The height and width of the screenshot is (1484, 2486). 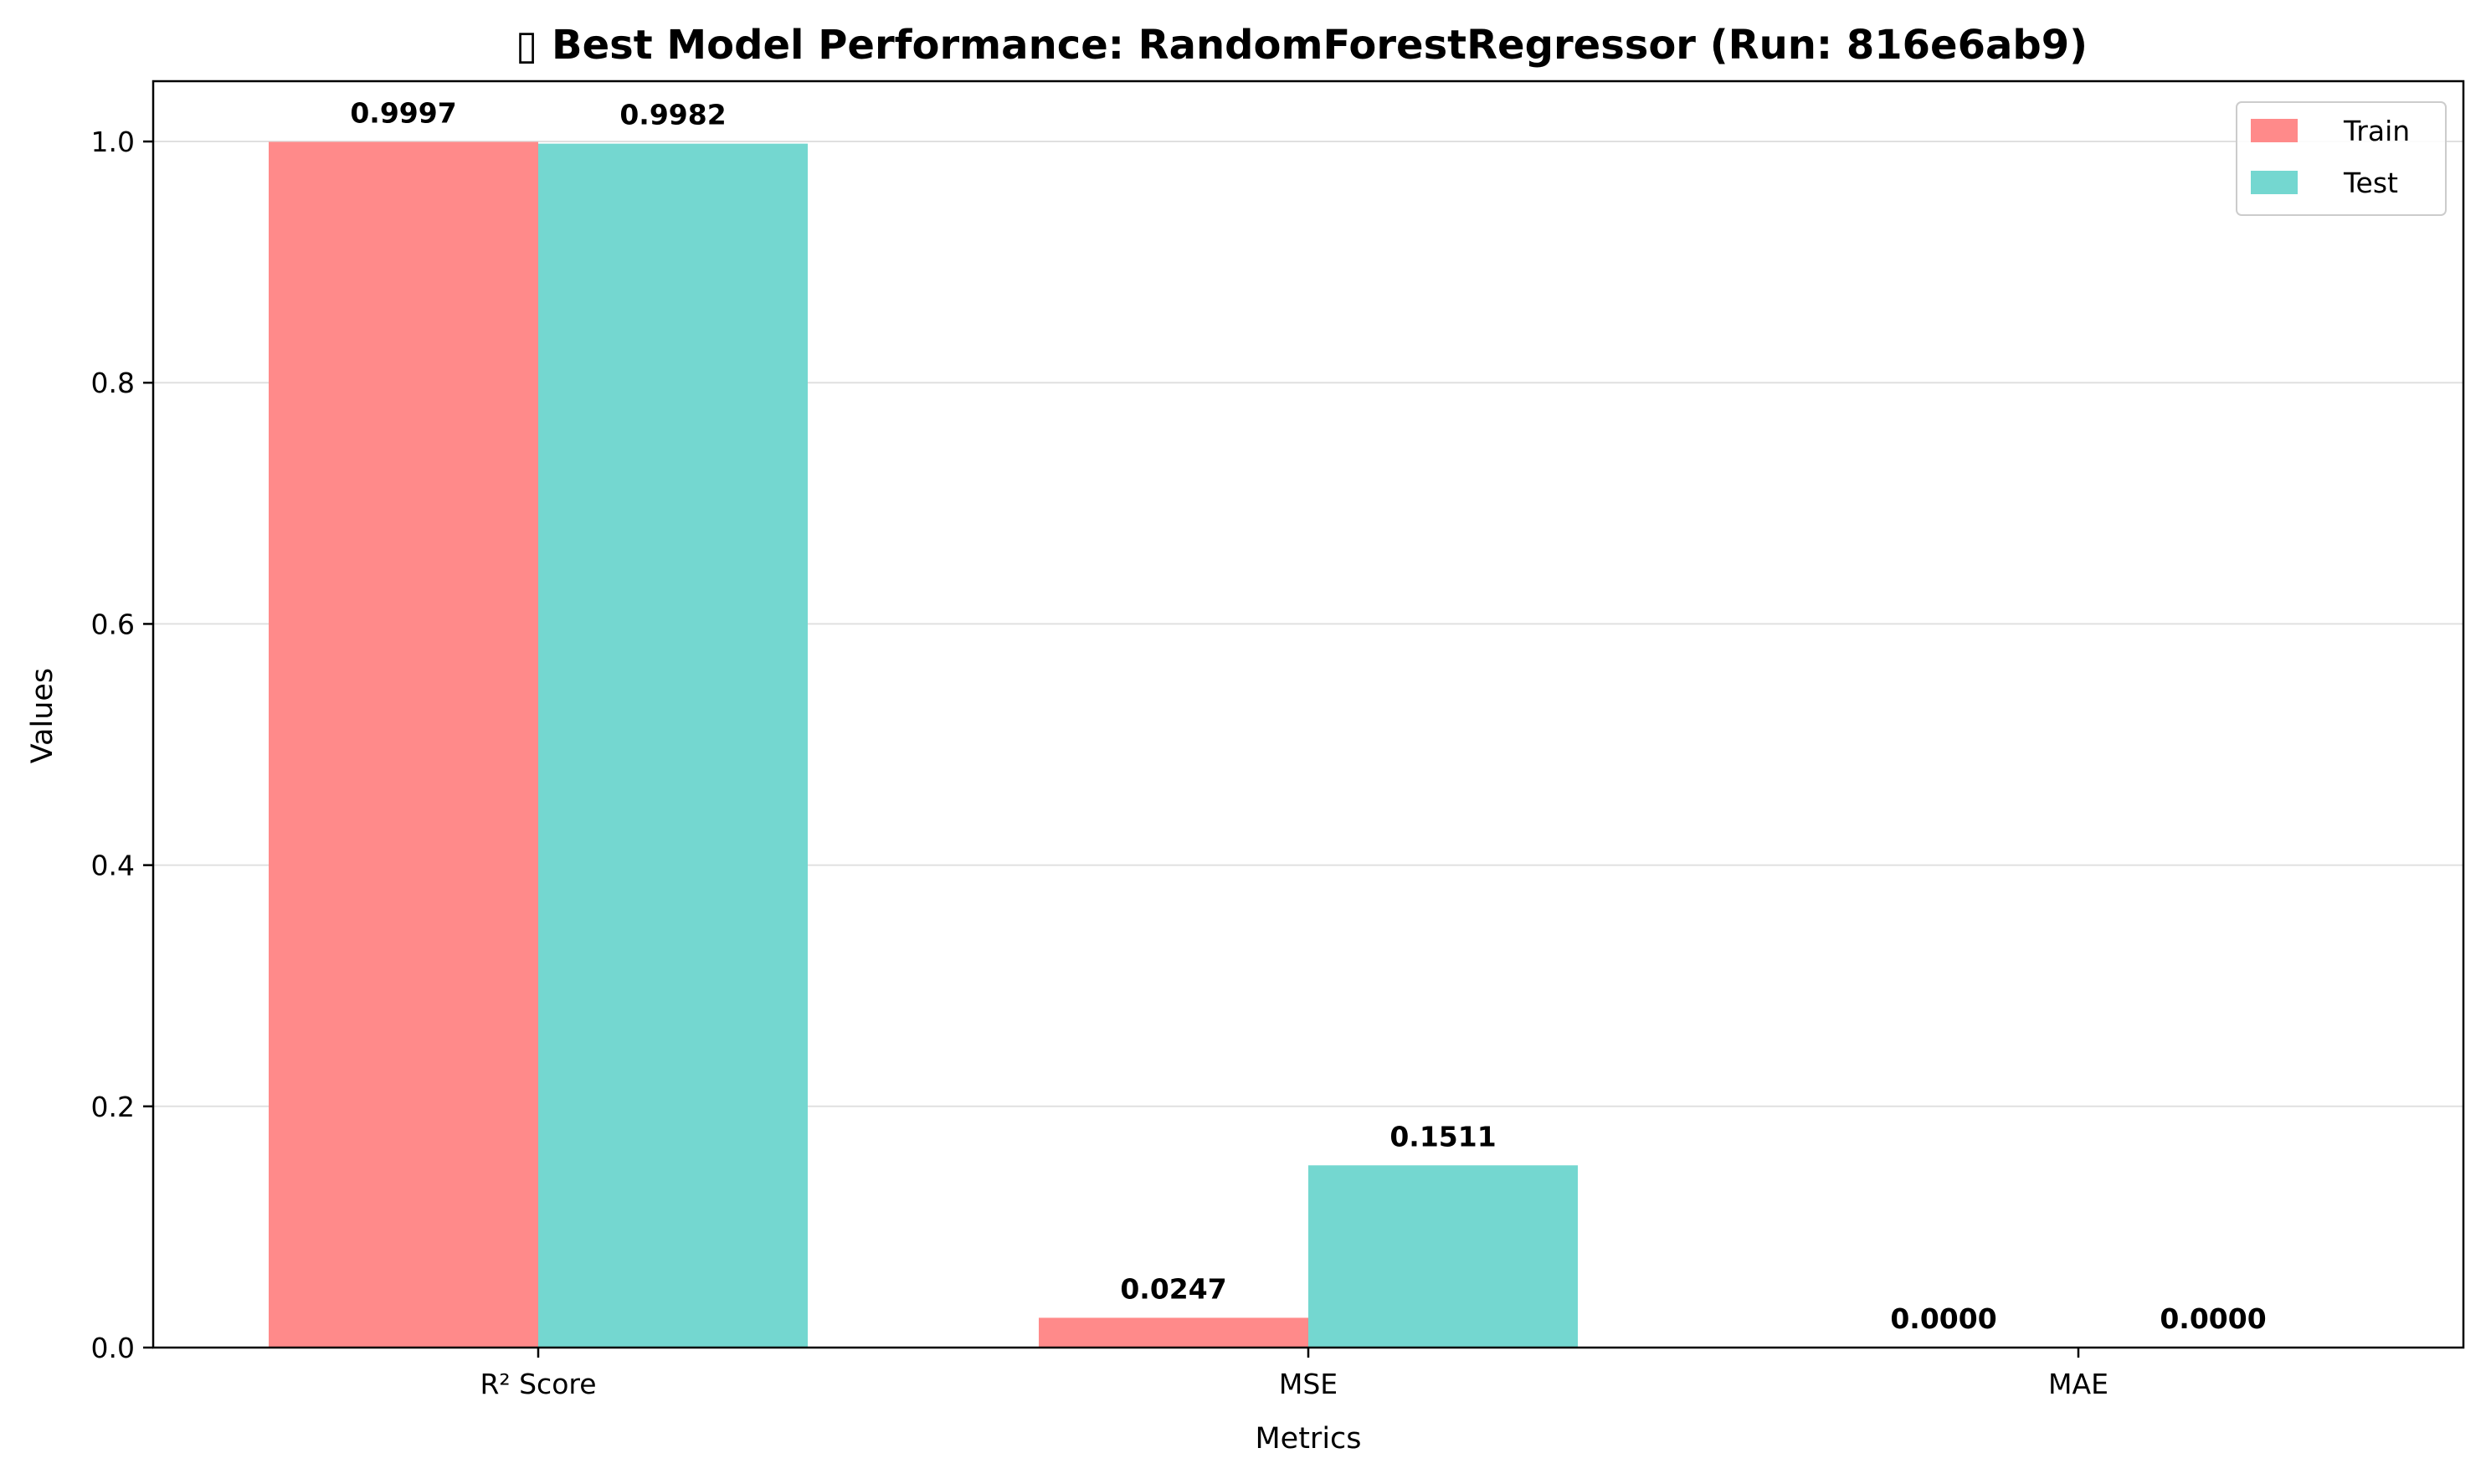 What do you see at coordinates (1943, 1318) in the screenshot?
I see `value-label-train-2: 0.0000` at bounding box center [1943, 1318].